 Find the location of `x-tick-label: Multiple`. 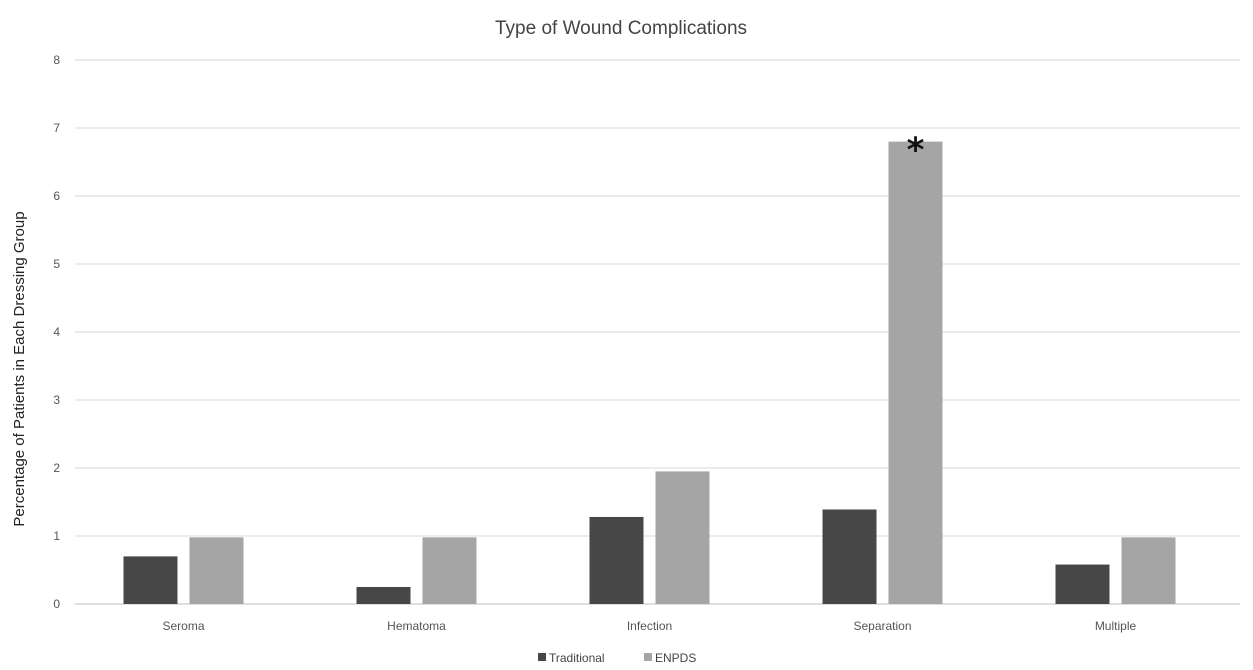

x-tick-label: Multiple is located at coordinates (1116, 626).